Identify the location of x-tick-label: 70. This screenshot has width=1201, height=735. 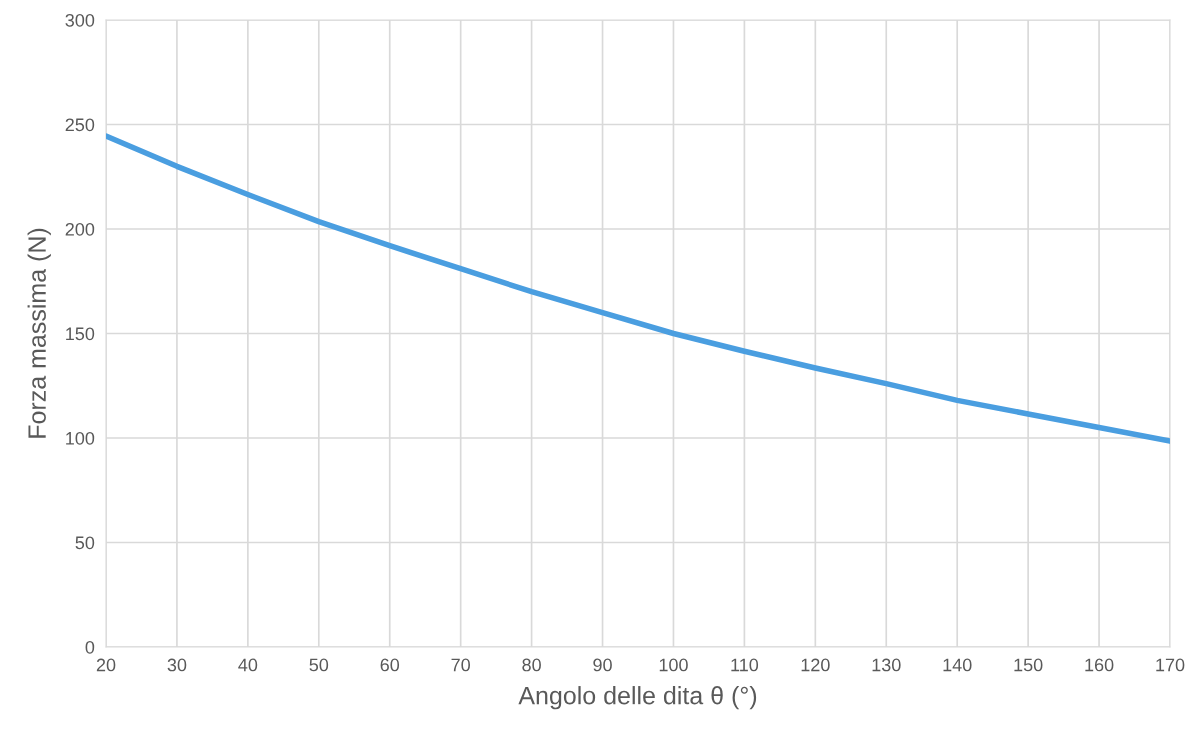
(460, 665).